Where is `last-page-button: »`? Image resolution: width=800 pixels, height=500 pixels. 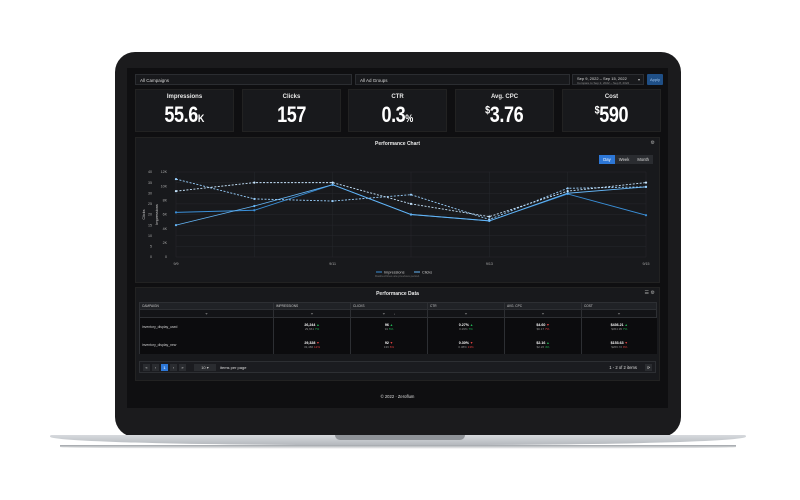 last-page-button: » is located at coordinates (182, 367).